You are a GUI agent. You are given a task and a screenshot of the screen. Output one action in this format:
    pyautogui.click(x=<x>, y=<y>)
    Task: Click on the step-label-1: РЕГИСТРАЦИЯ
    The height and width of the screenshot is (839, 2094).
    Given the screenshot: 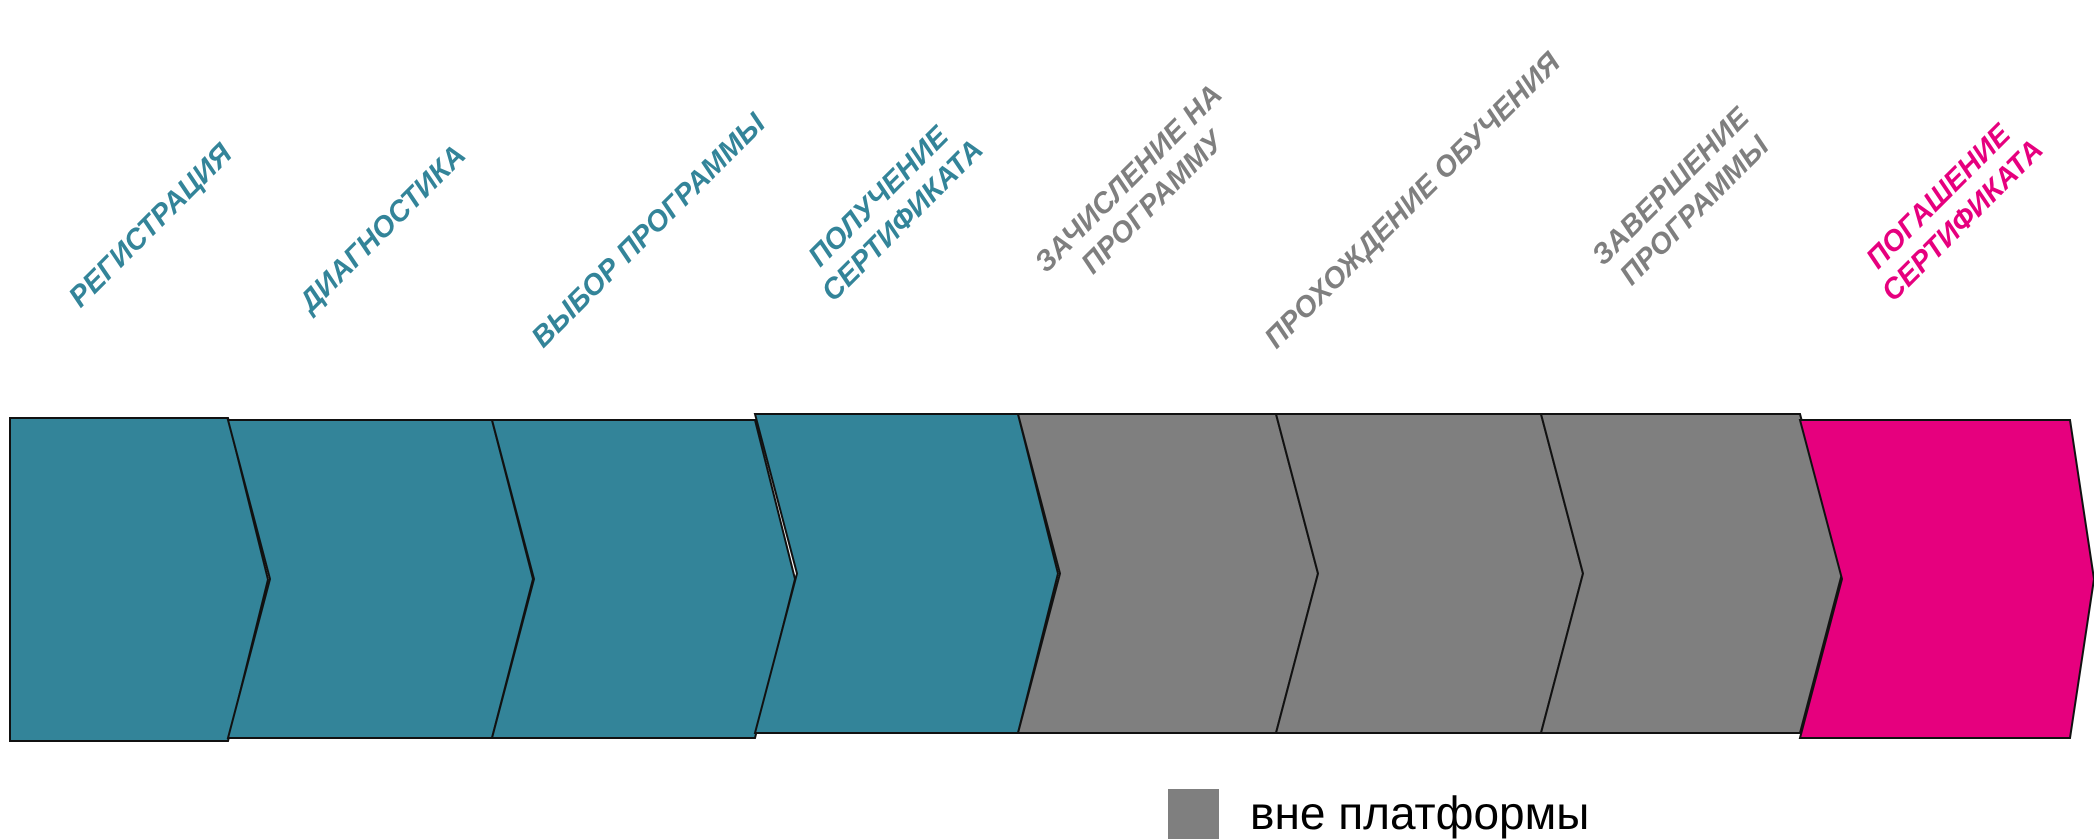 What is the action you would take?
    pyautogui.click(x=151, y=225)
    